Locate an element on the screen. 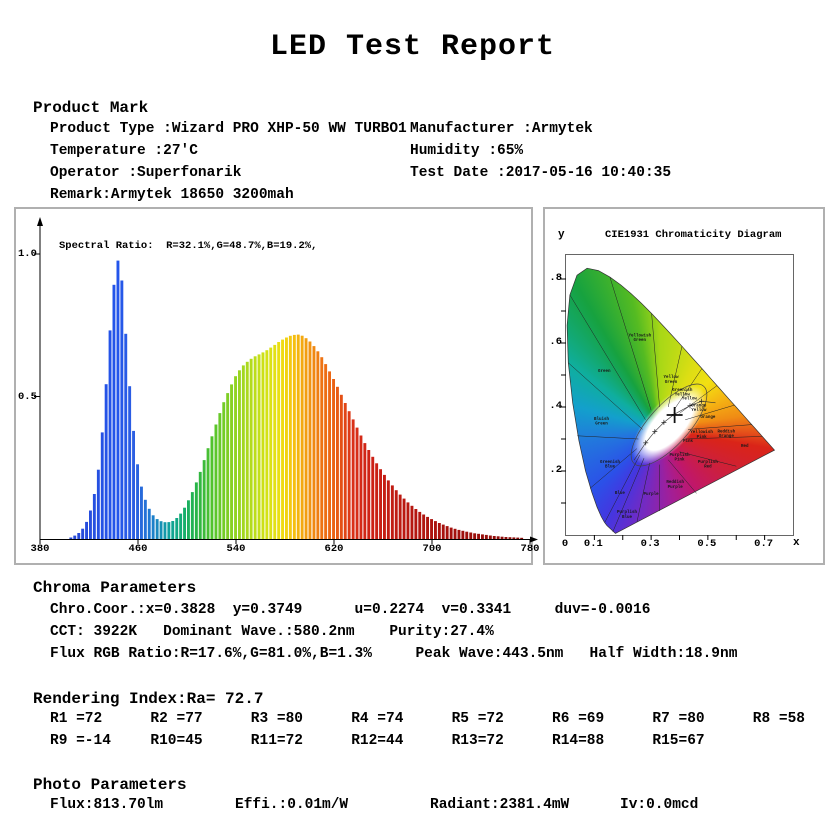  cie-region-label: Bluish Green is located at coordinates (602, 422).